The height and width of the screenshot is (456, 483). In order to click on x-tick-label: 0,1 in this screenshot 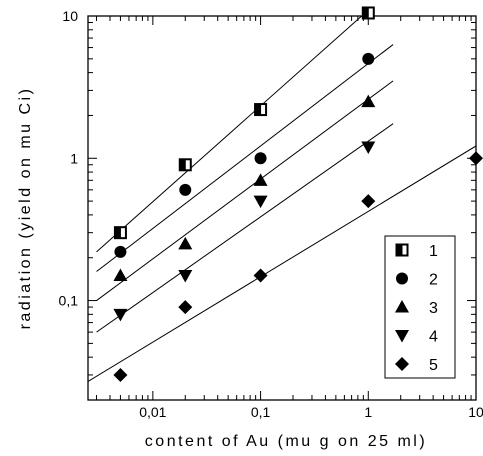, I will do `click(261, 412)`.